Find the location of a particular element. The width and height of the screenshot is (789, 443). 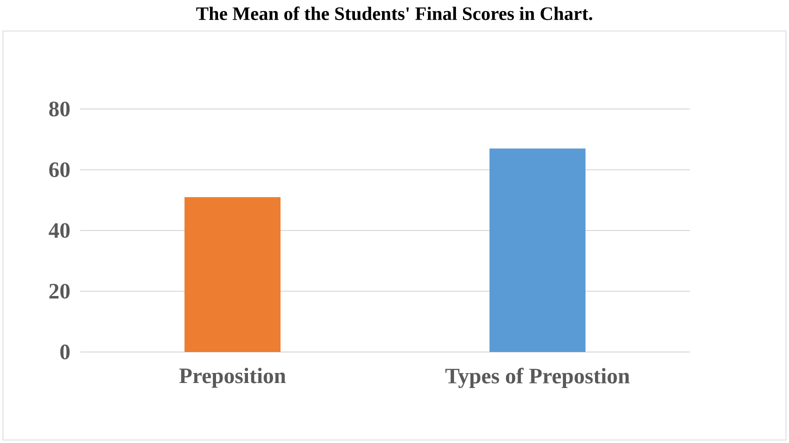

y-tick-label: 60 is located at coordinates (59, 170).